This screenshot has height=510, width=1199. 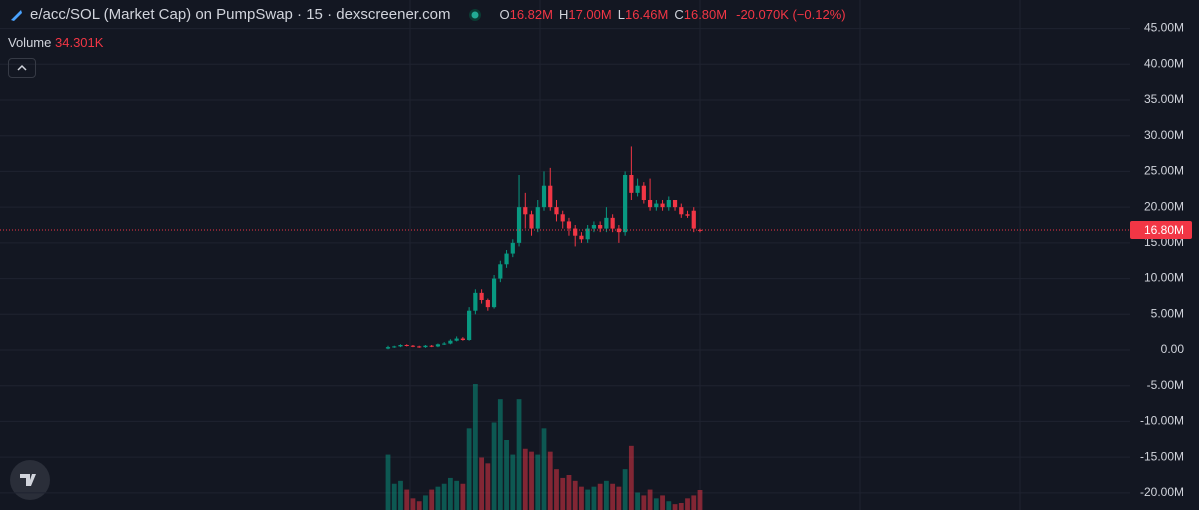 What do you see at coordinates (1162, 421) in the screenshot?
I see `y-tick-label: -10.00M` at bounding box center [1162, 421].